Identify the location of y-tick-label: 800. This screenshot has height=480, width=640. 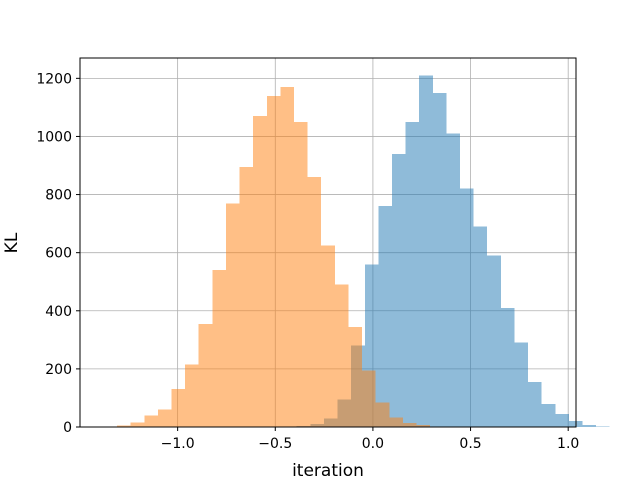
(58, 196).